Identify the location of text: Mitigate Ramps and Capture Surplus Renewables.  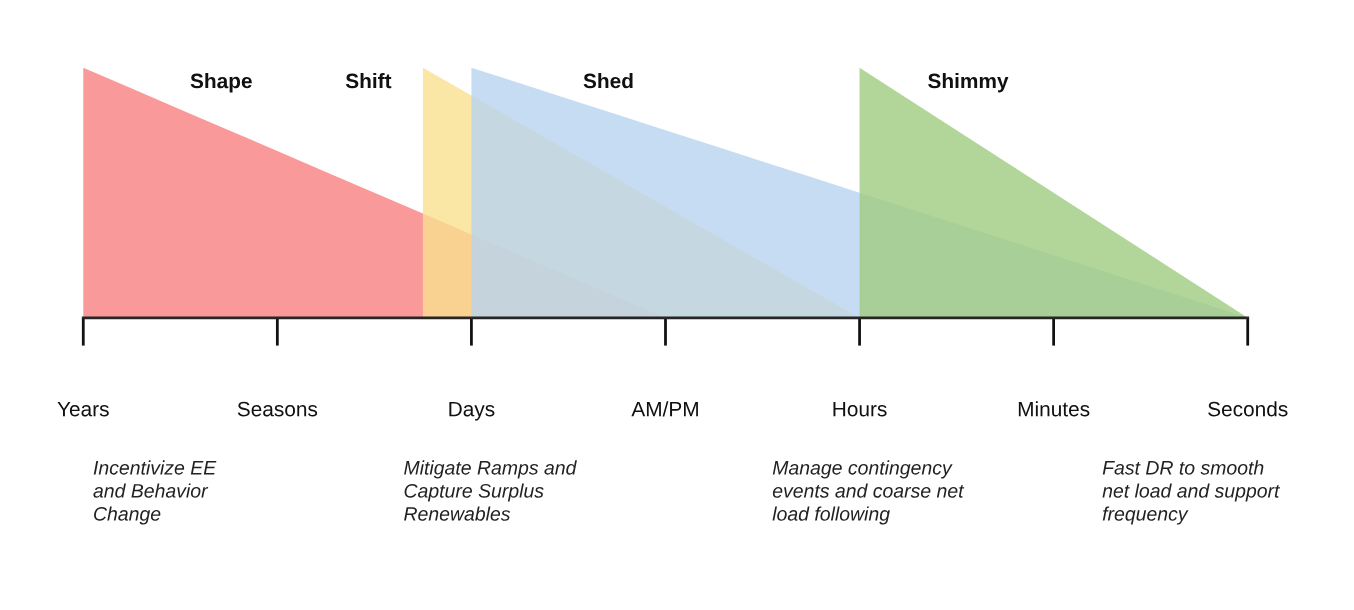
(490, 490).